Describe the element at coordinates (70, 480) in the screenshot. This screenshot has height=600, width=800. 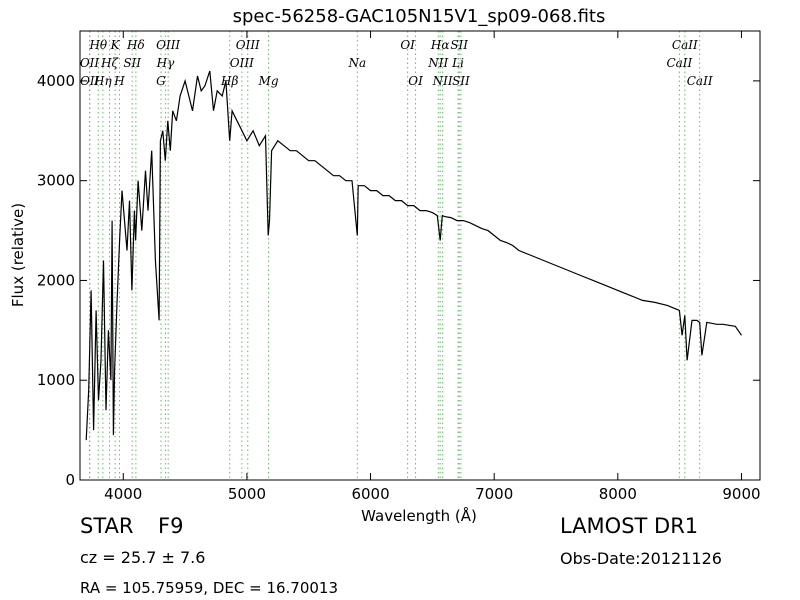
I see `y-tick-label: 0` at that location.